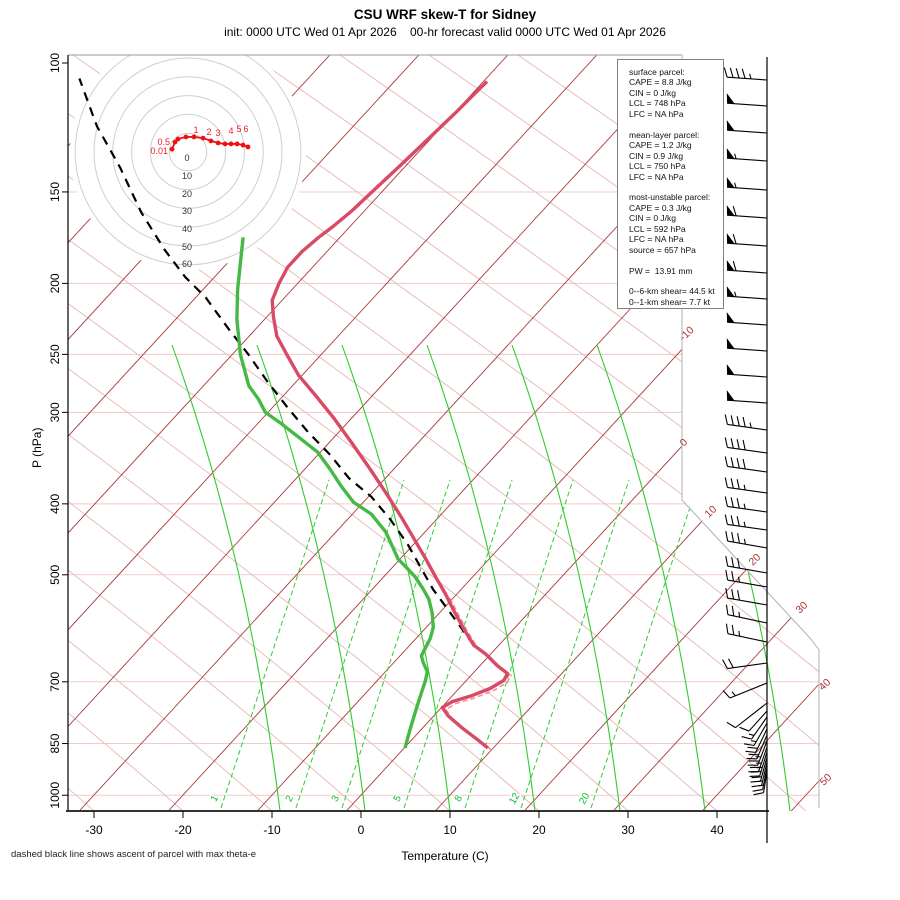 Image resolution: width=900 pixels, height=900 pixels. Describe the element at coordinates (711, 511) in the screenshot. I see `isotherm-label: 10` at that location.